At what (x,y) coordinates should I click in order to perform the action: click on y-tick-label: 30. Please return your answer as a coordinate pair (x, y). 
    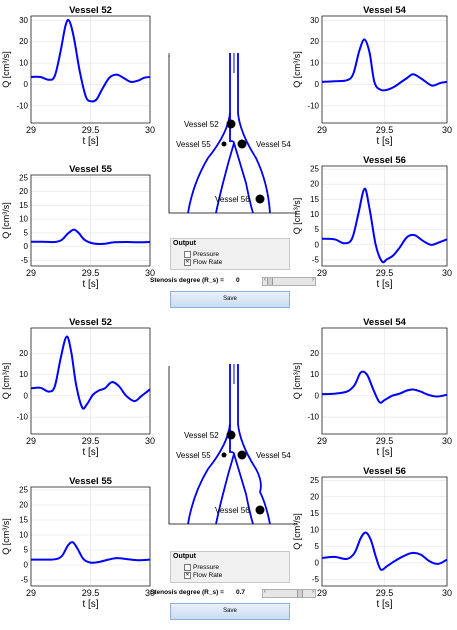
    Looking at the image, I should click on (314, 20).